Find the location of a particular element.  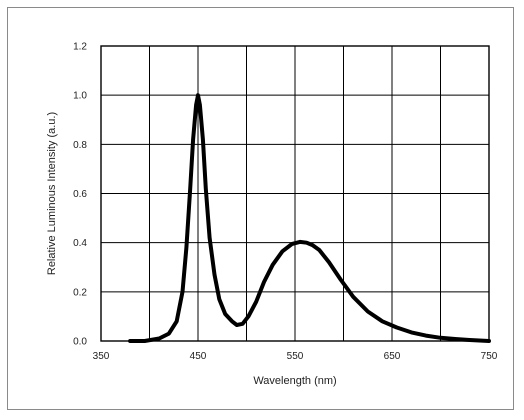

y-axis-ticks: 0.0 0.2 0.4 0.6 0.8 1.0 1.2 is located at coordinates (80, 195).